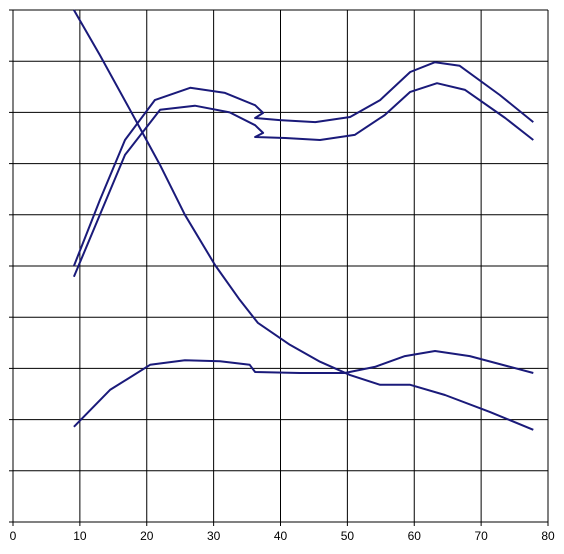  I want to click on x-tick-label: 30, so click(214, 536).